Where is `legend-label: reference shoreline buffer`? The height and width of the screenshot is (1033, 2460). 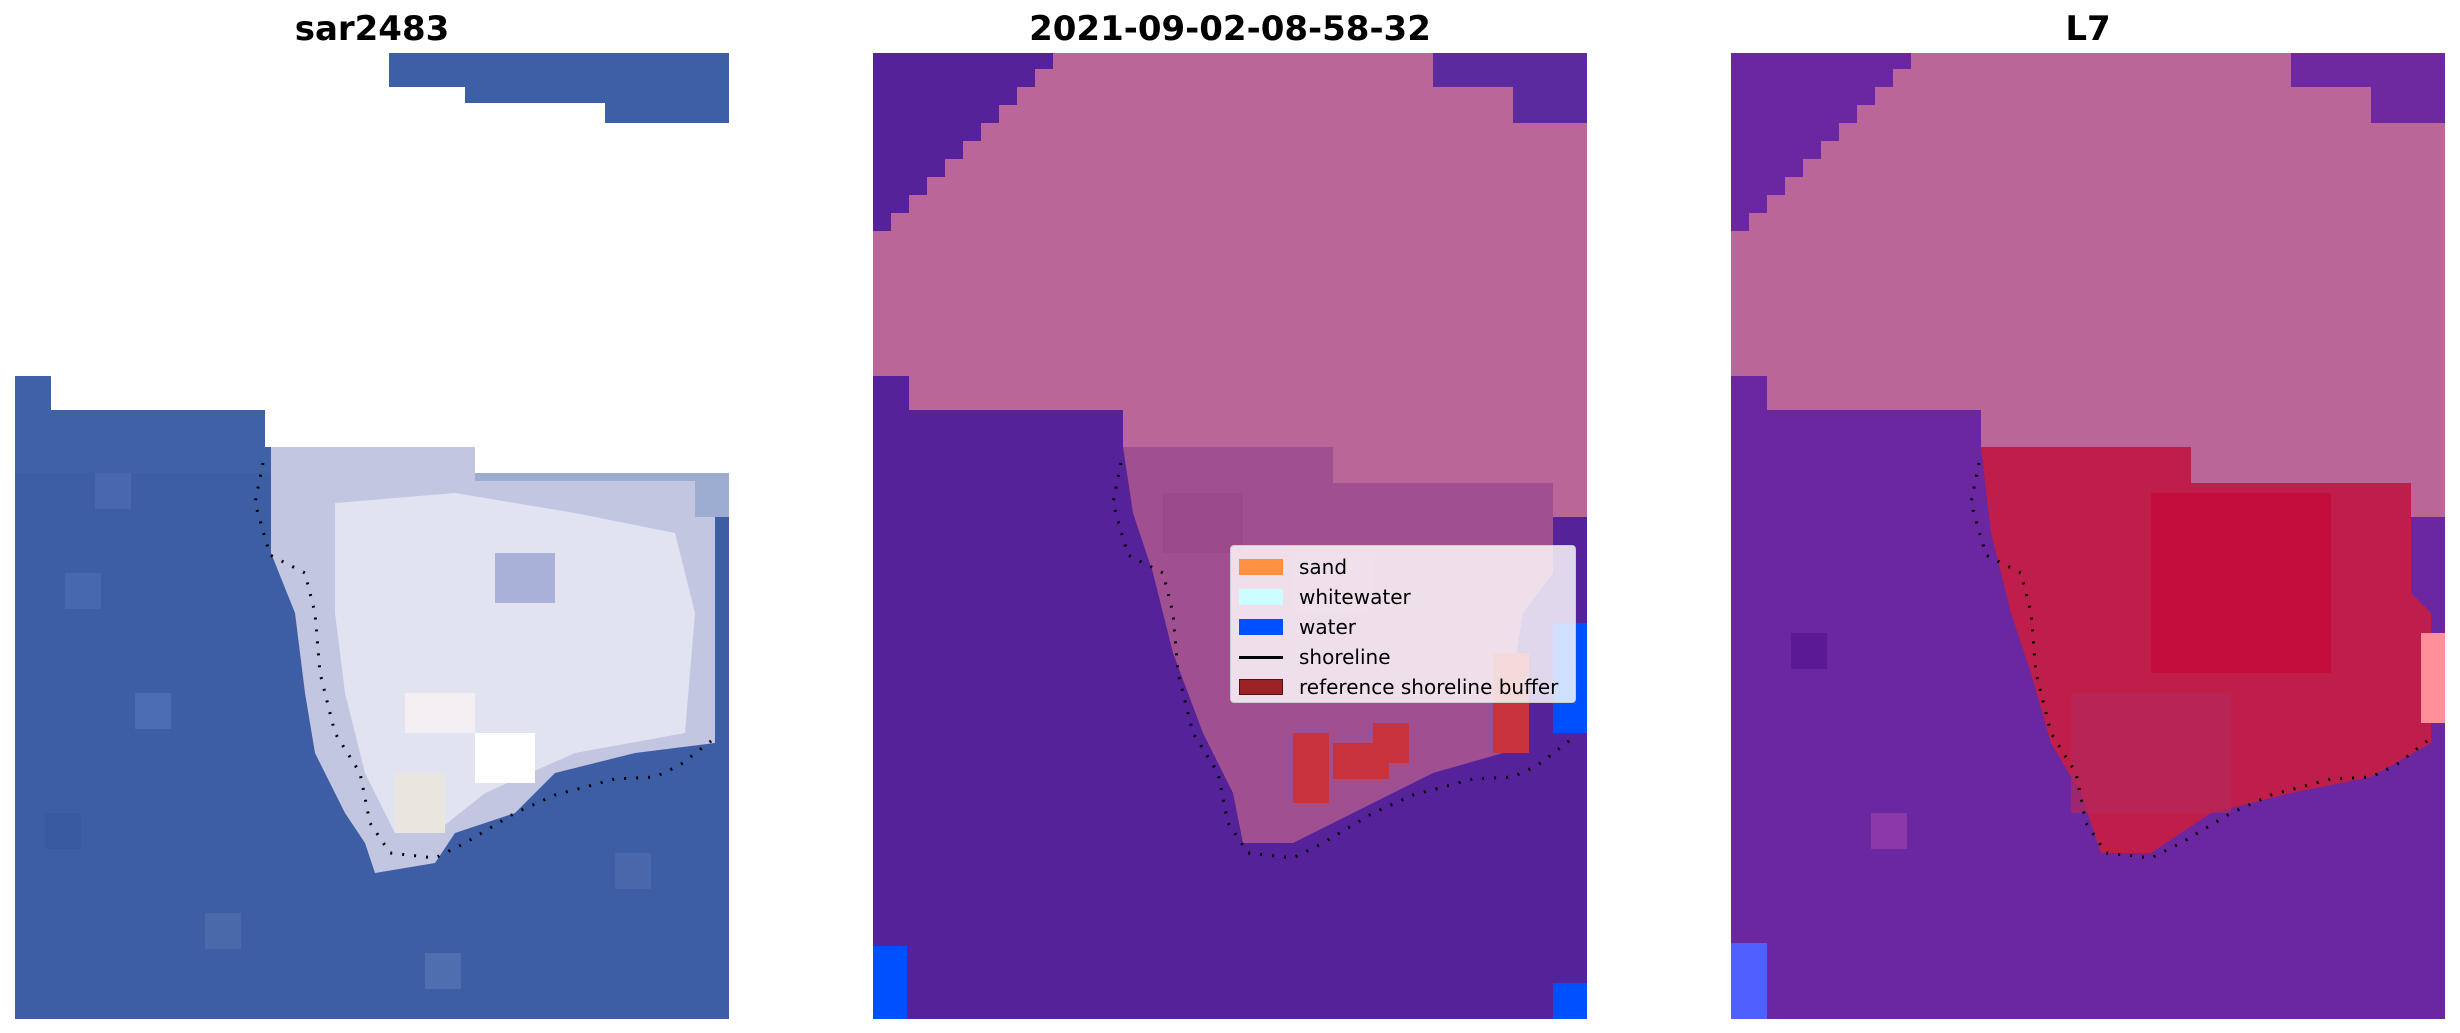 legend-label: reference shoreline buffer is located at coordinates (1429, 687).